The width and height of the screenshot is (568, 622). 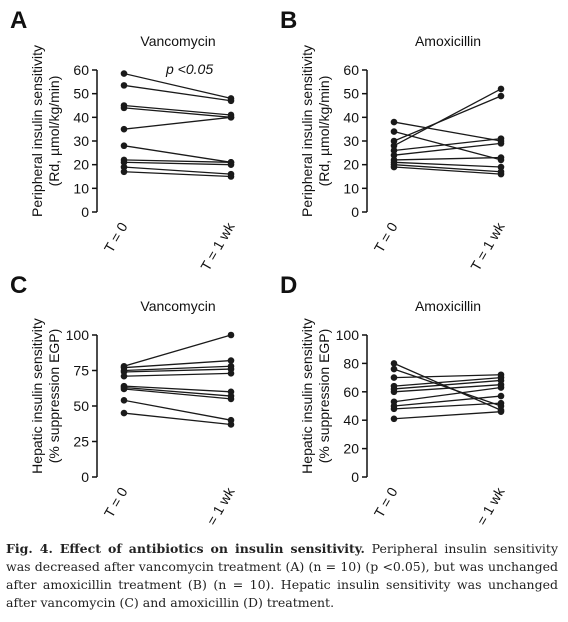 I want to click on y-tick-label: 80, so click(x=351, y=363).